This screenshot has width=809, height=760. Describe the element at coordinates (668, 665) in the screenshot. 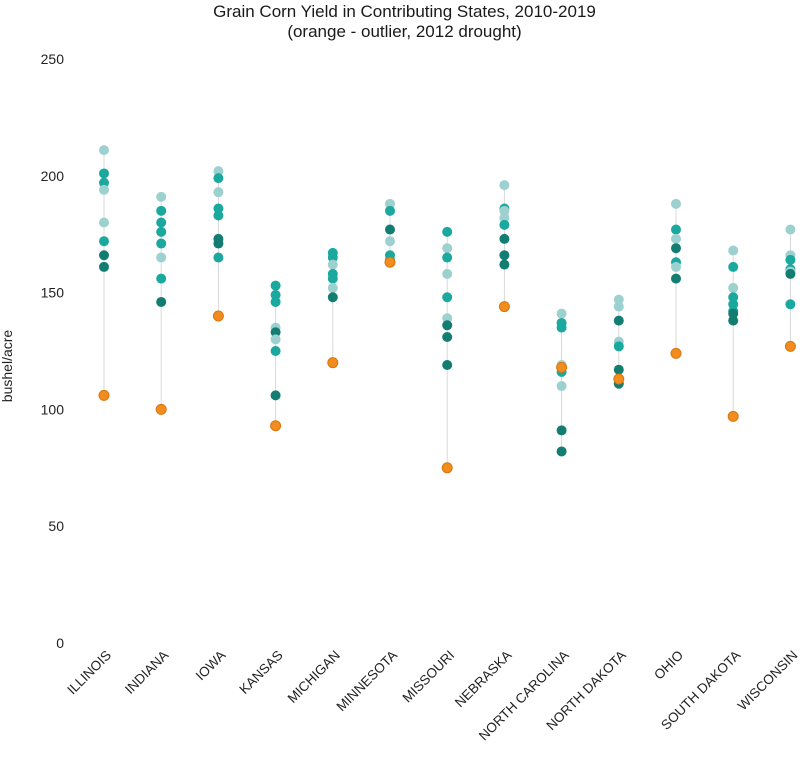

I see `x-category-label: OHIO` at that location.